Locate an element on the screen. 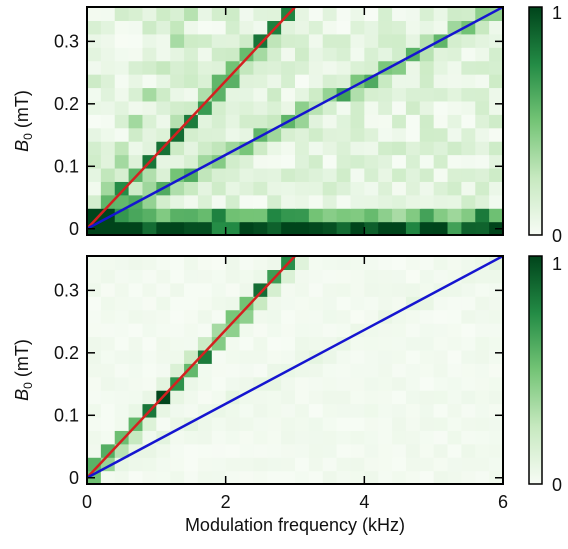 The height and width of the screenshot is (549, 568). ylabel-top: B0 (mT) is located at coordinates (23, 121).